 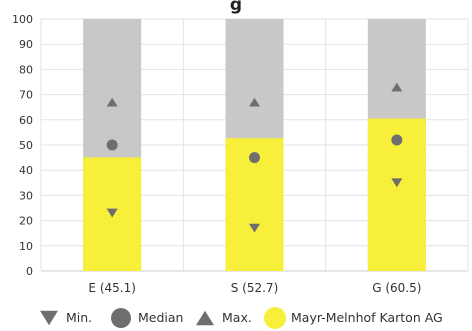 I want to click on legend-median-icon, so click(x=121, y=318).